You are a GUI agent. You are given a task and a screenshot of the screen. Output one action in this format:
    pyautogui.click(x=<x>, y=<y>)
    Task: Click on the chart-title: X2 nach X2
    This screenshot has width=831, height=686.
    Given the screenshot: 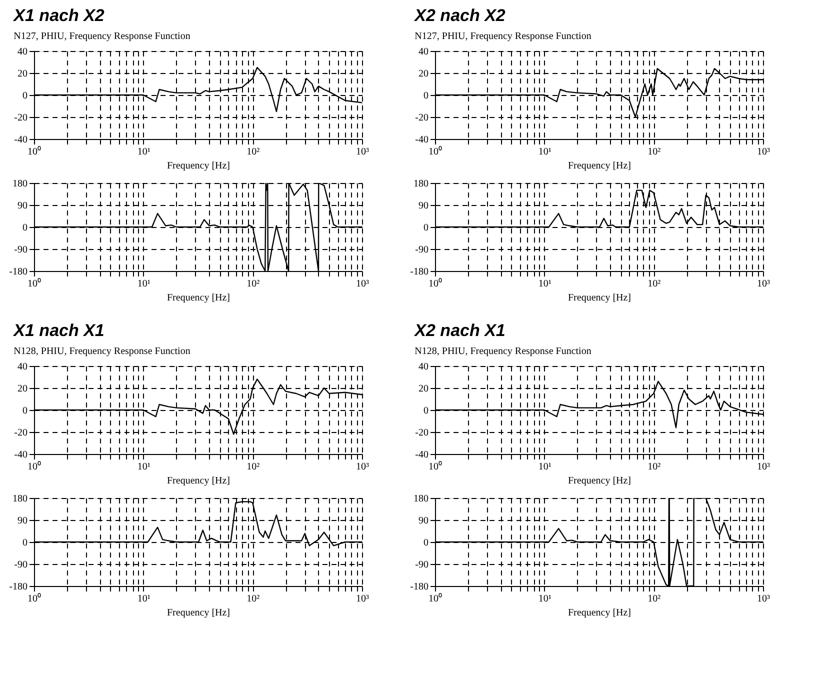 What is the action you would take?
    pyautogui.click(x=460, y=15)
    